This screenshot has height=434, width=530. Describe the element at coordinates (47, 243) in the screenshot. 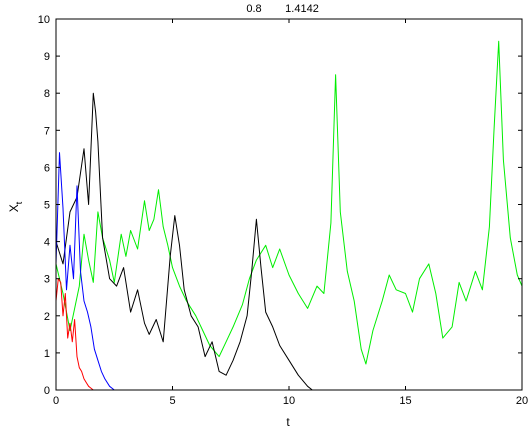

I see `y-tick-label: 4` at that location.